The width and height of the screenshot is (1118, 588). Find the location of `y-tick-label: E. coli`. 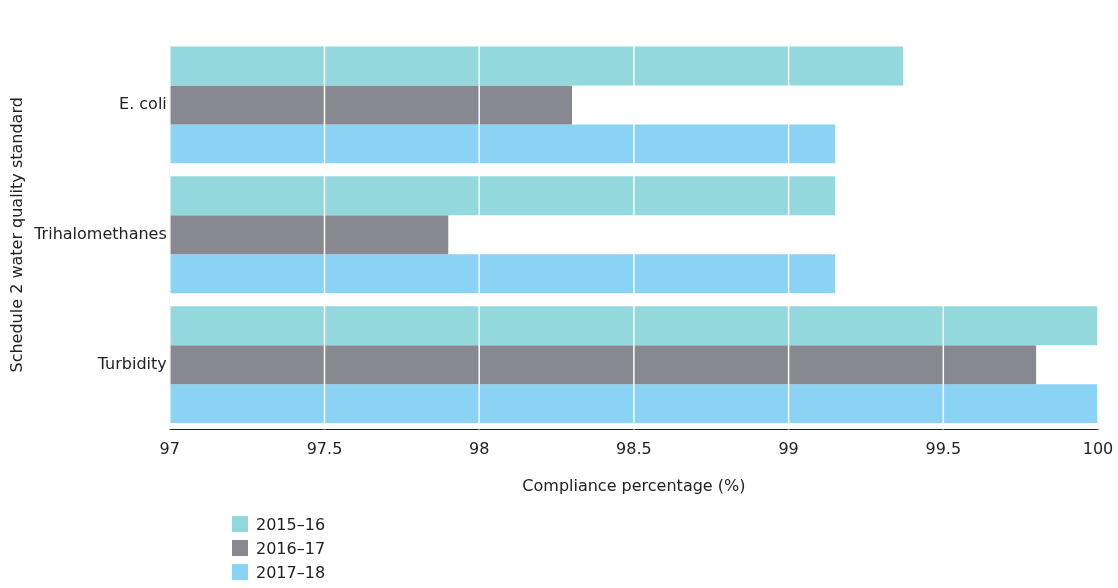

y-tick-label: E. coli is located at coordinates (143, 104).